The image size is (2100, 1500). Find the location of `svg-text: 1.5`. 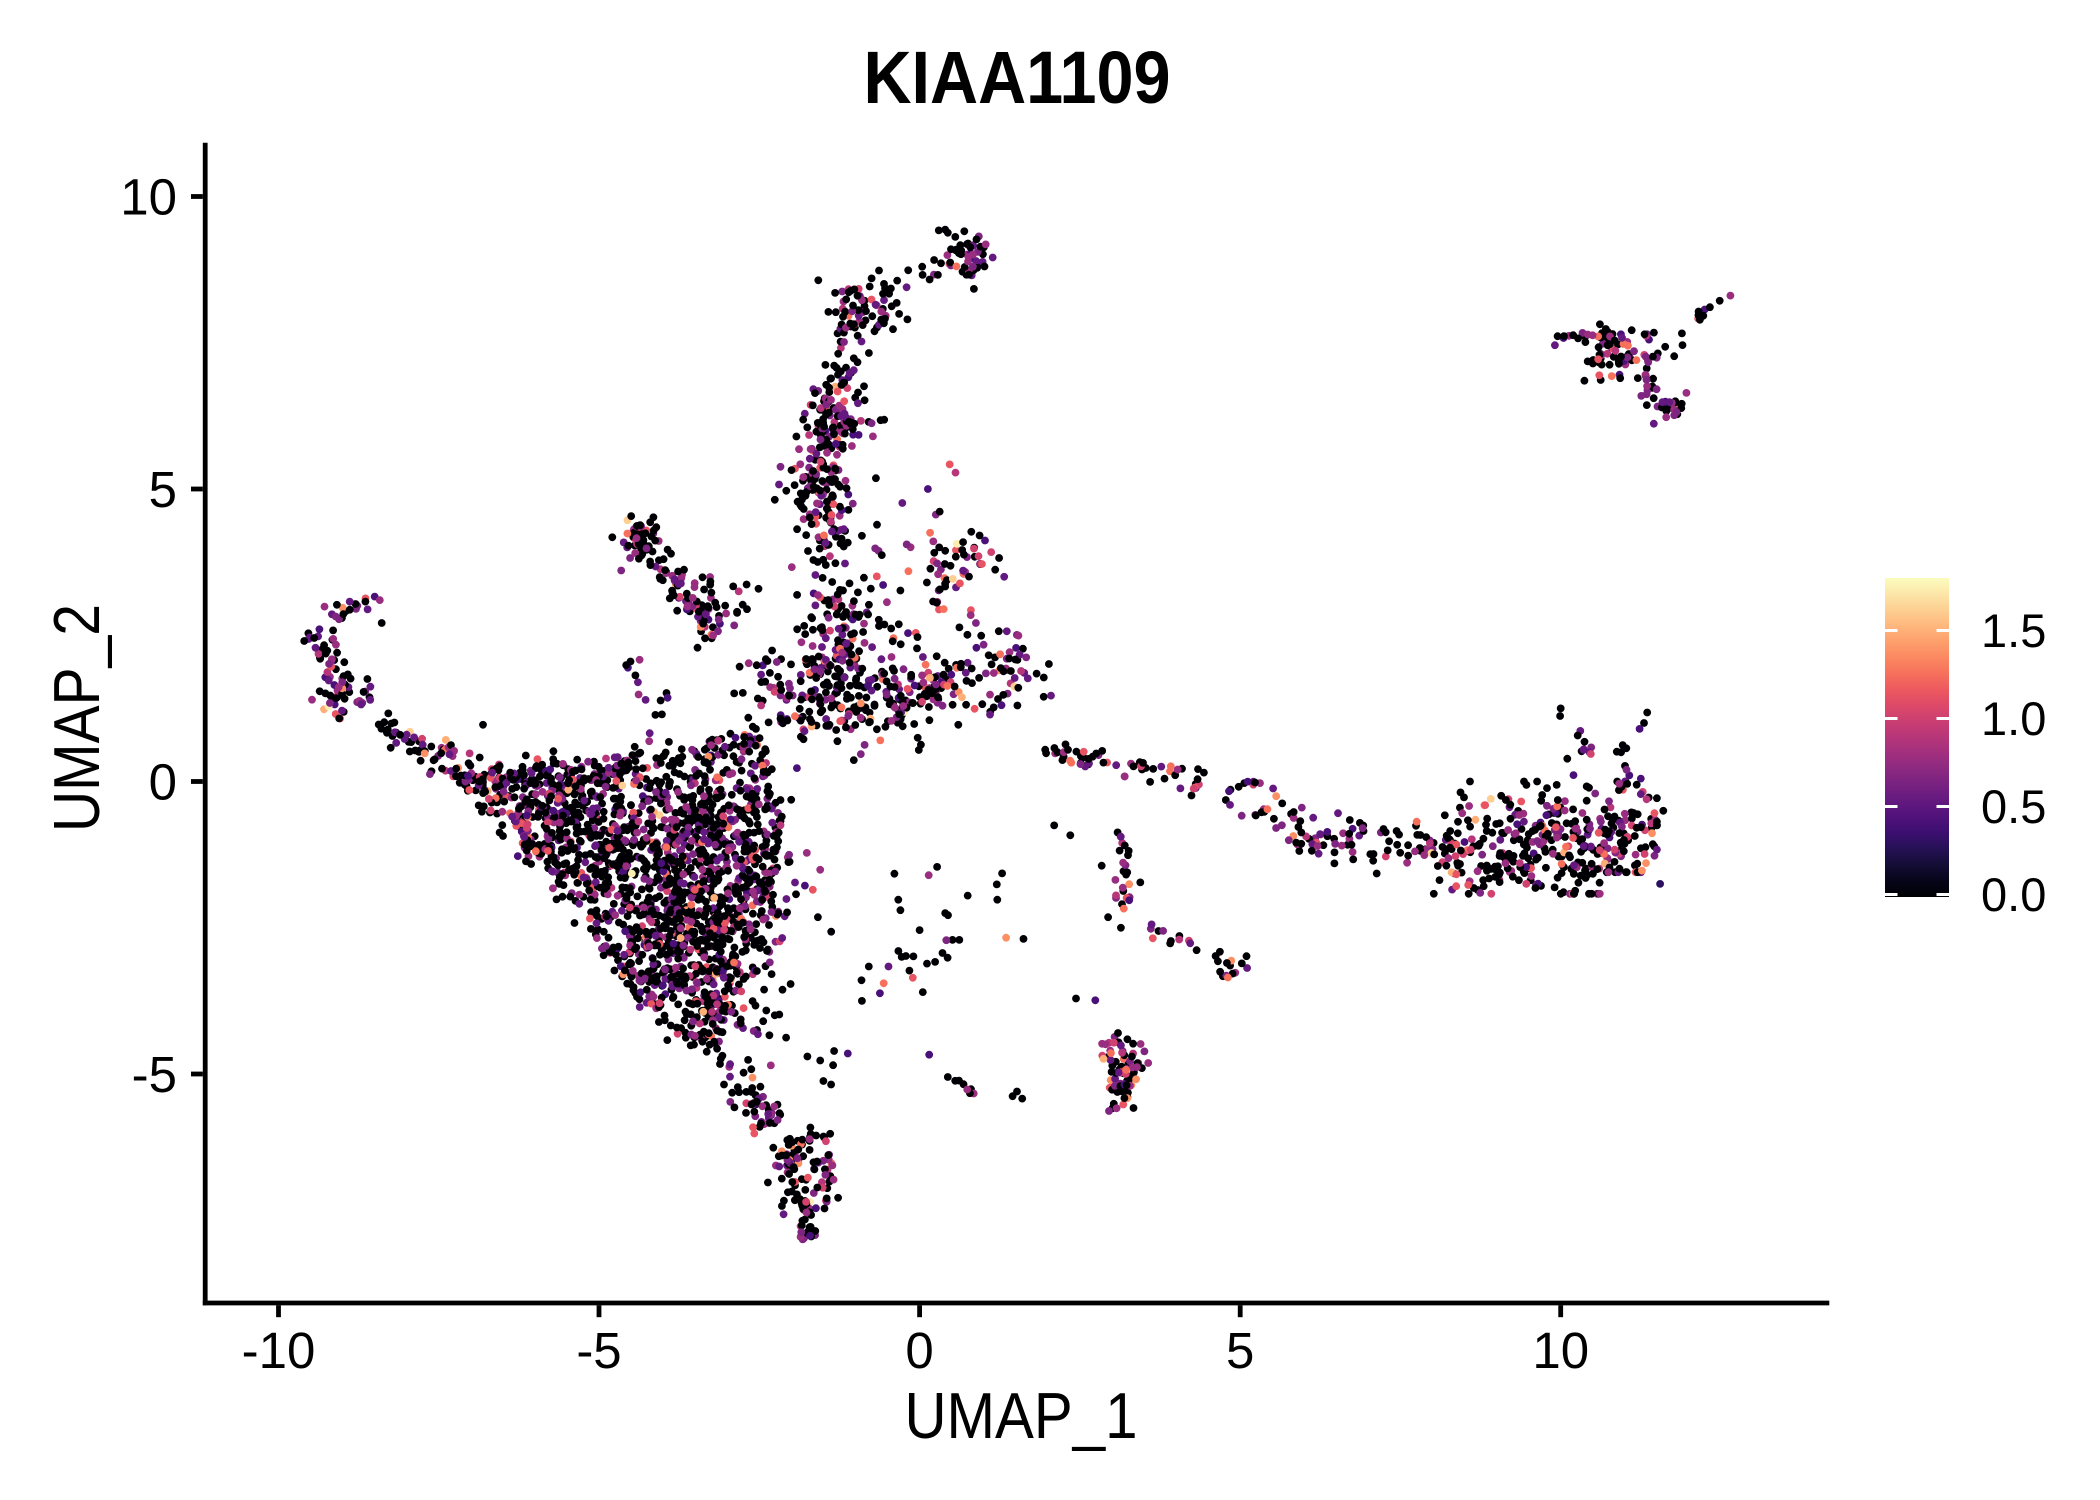

svg-text: 1.5 is located at coordinates (2013, 630).